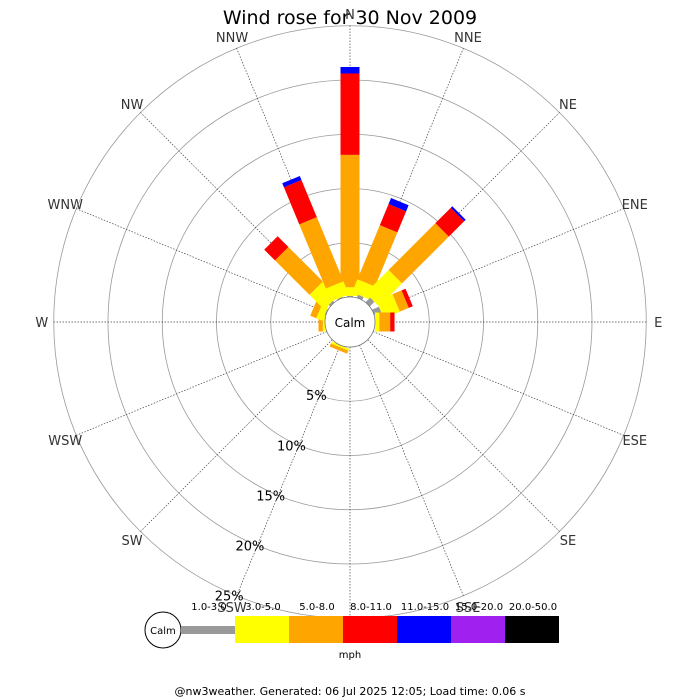 This screenshot has width=700, height=700. What do you see at coordinates (498, 260) in the screenshot?
I see `spoke-ene` at bounding box center [498, 260].